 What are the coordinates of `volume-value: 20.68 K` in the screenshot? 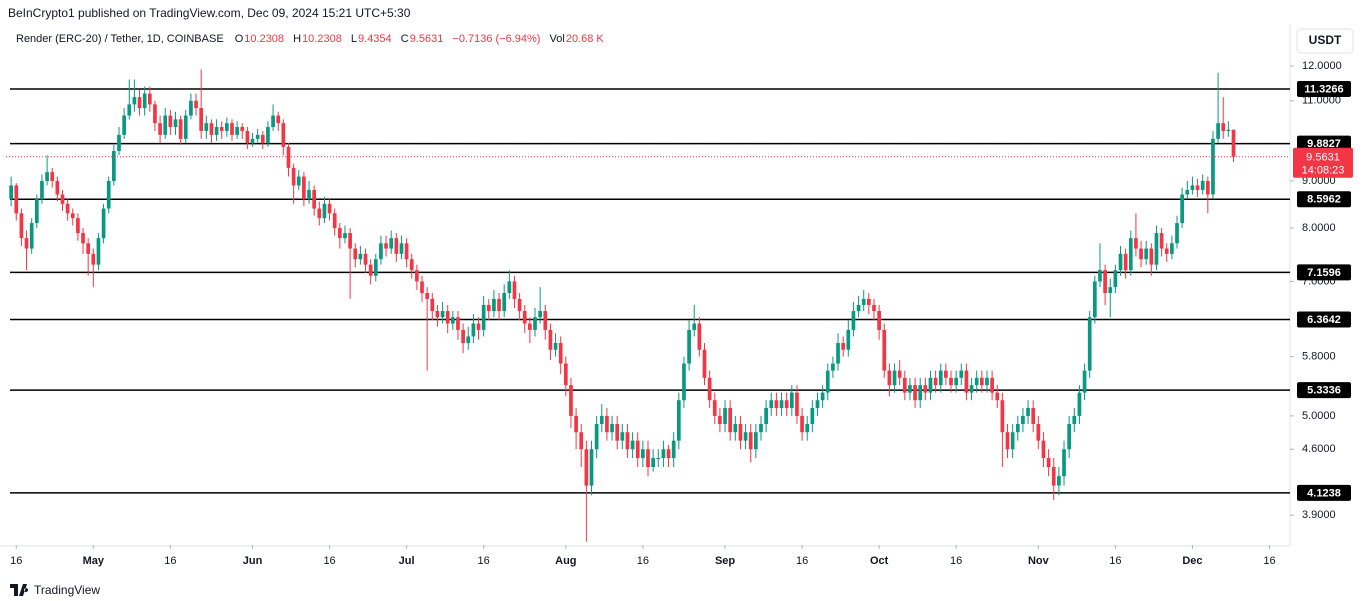 It's located at (584, 39).